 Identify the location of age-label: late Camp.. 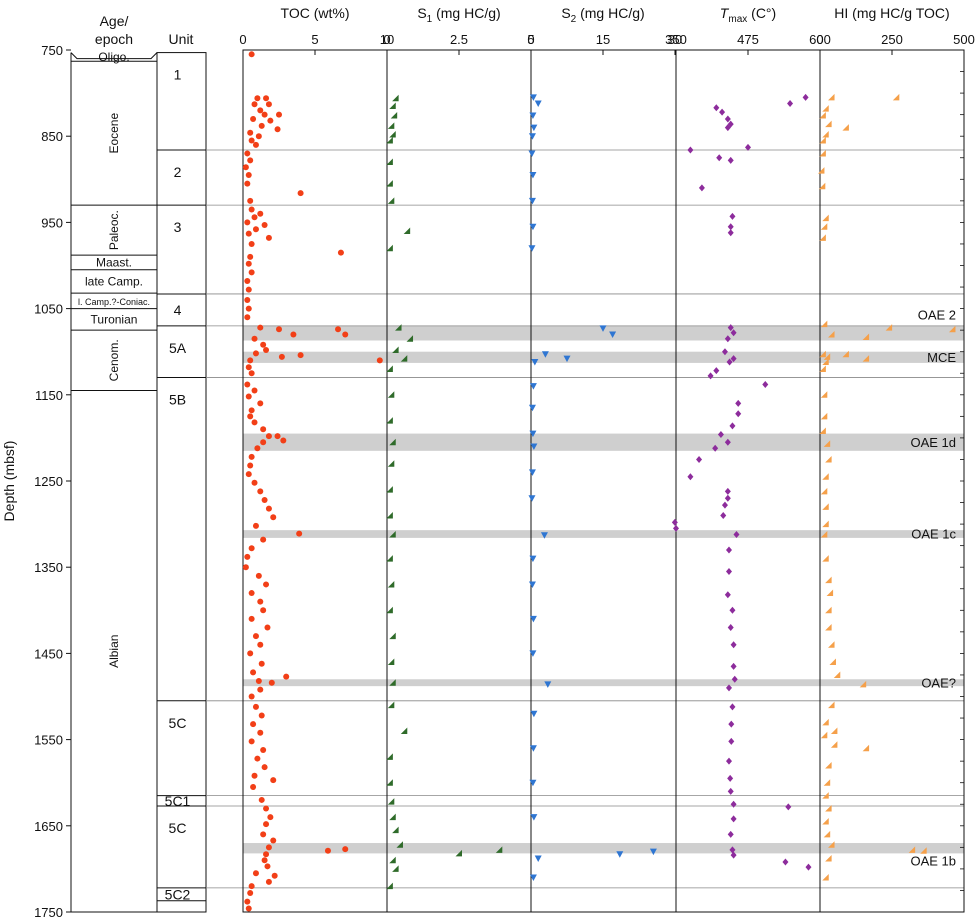
(114, 281).